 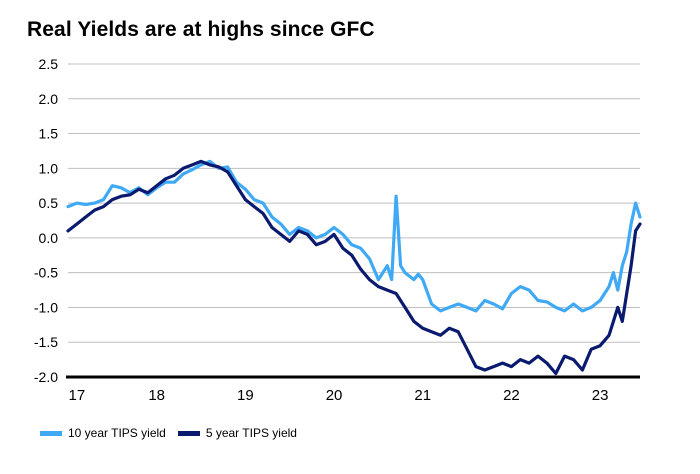 I want to click on y-tick-label: -2.0, so click(x=46, y=377).